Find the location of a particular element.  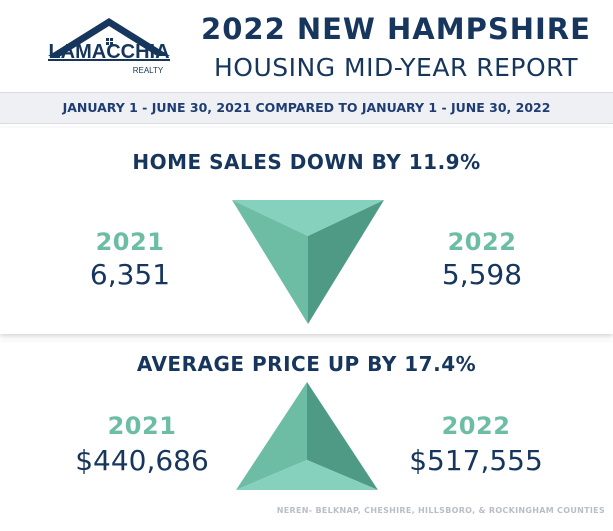

logo-wordmark: LAMACCHIA is located at coordinates (108, 52).